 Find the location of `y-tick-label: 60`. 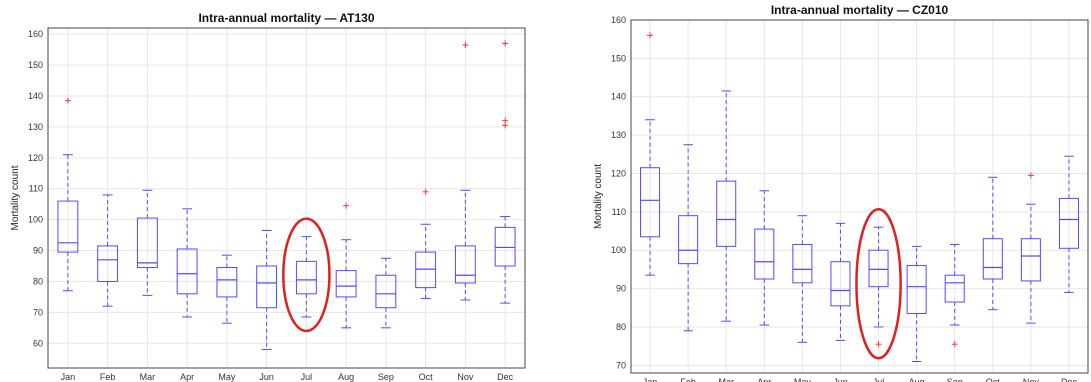

y-tick-label: 60 is located at coordinates (38, 343).